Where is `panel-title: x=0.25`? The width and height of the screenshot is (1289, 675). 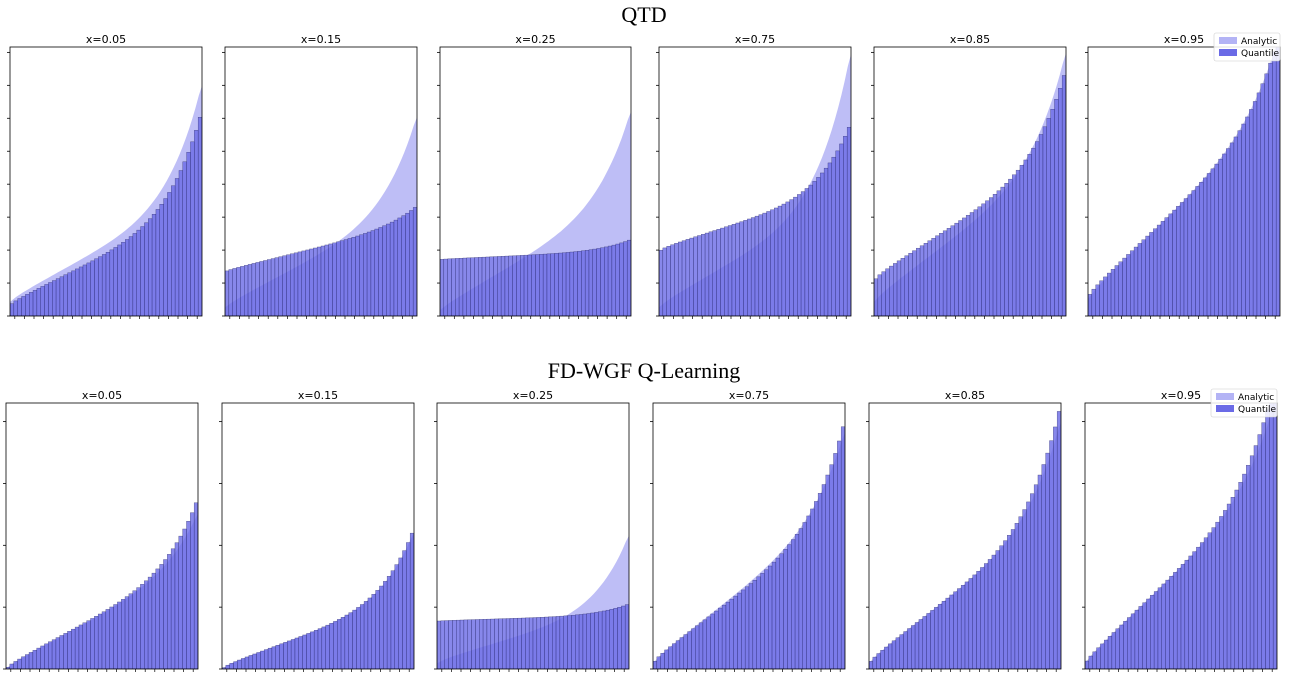
panel-title: x=0.25 is located at coordinates (535, 39).